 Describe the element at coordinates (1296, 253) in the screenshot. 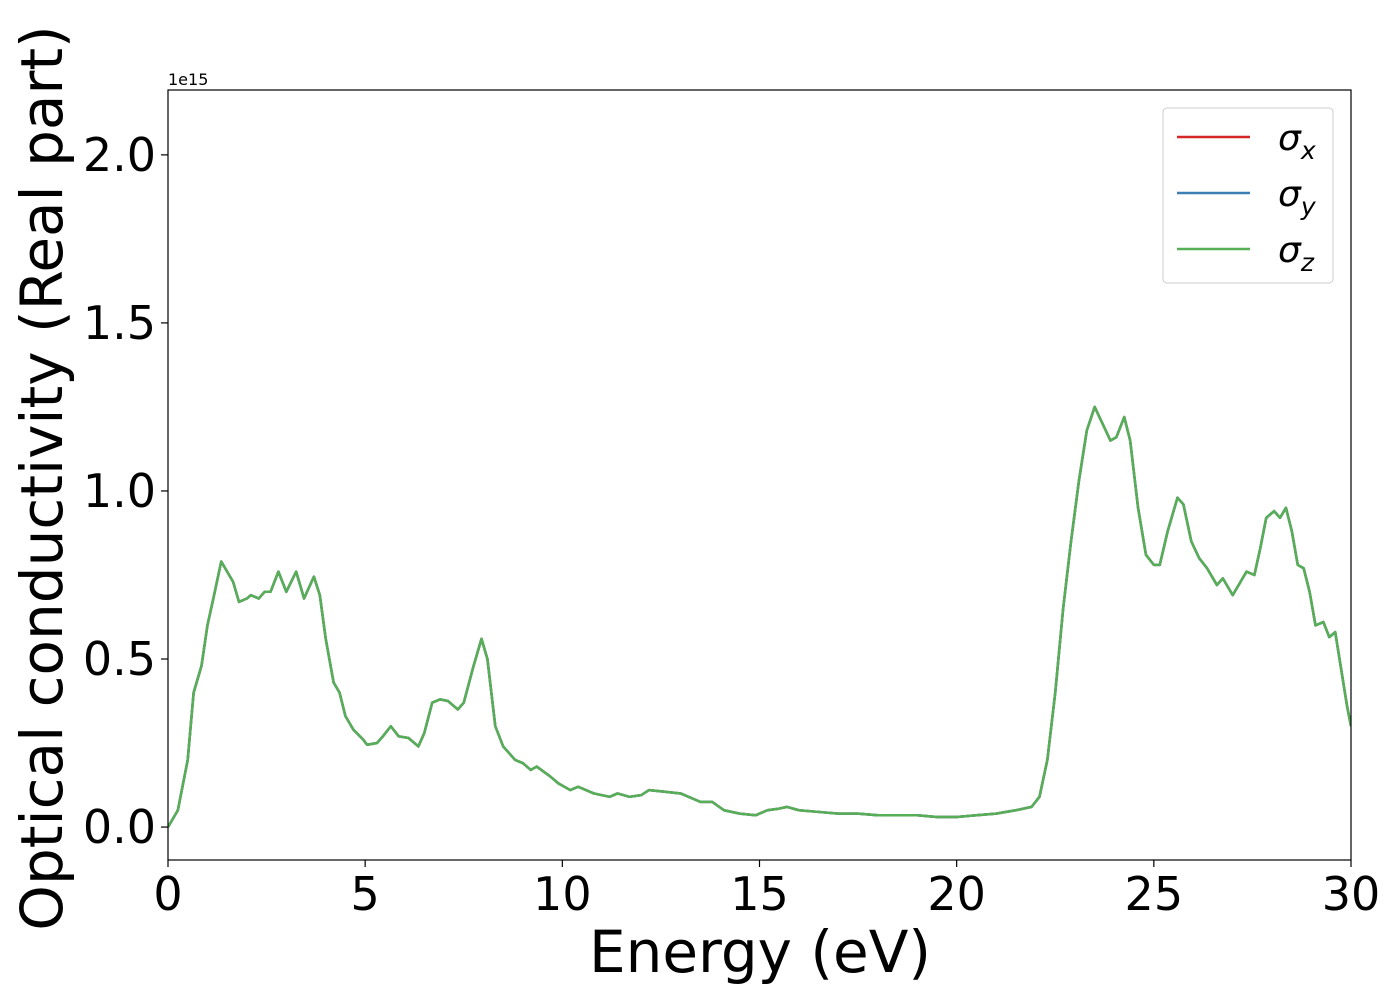

I see `legend-label: σz` at that location.